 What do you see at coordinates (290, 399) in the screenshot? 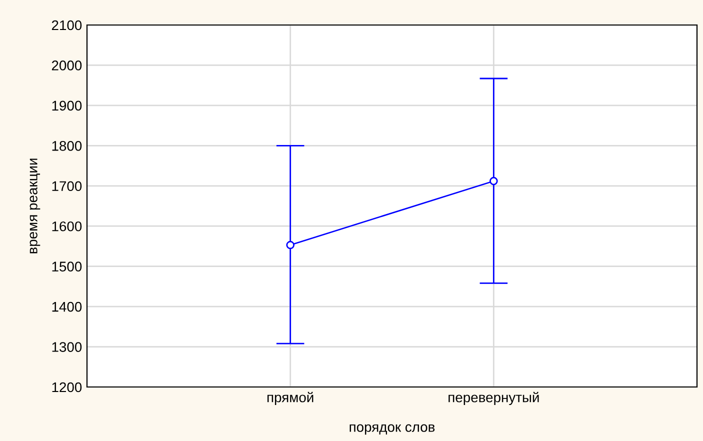
I see `x-tick-label: прямой` at bounding box center [290, 399].